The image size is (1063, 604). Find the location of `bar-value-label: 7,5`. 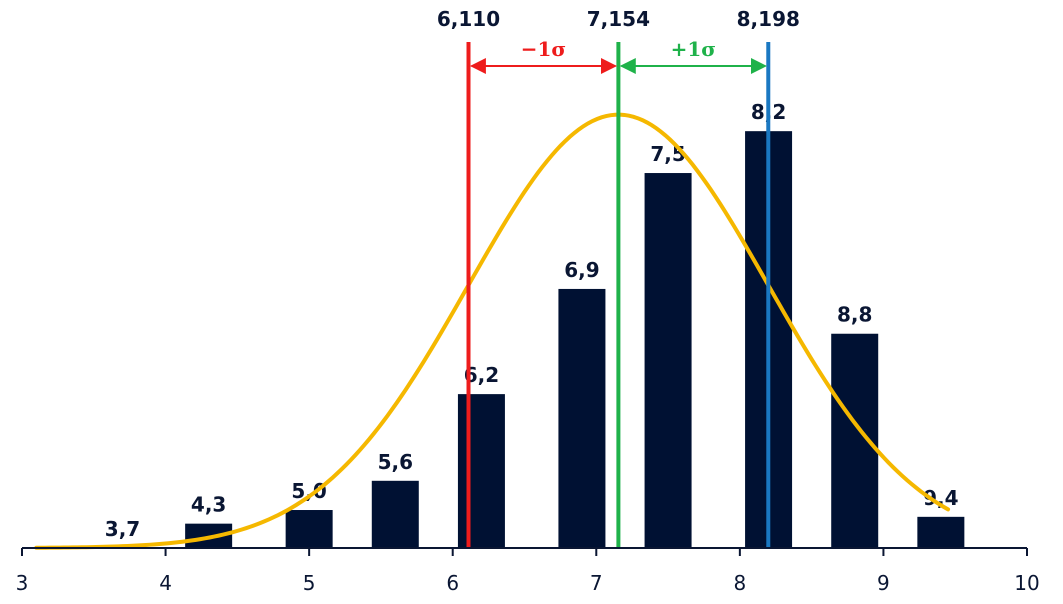

bar-value-label: 7,5 is located at coordinates (667, 154).